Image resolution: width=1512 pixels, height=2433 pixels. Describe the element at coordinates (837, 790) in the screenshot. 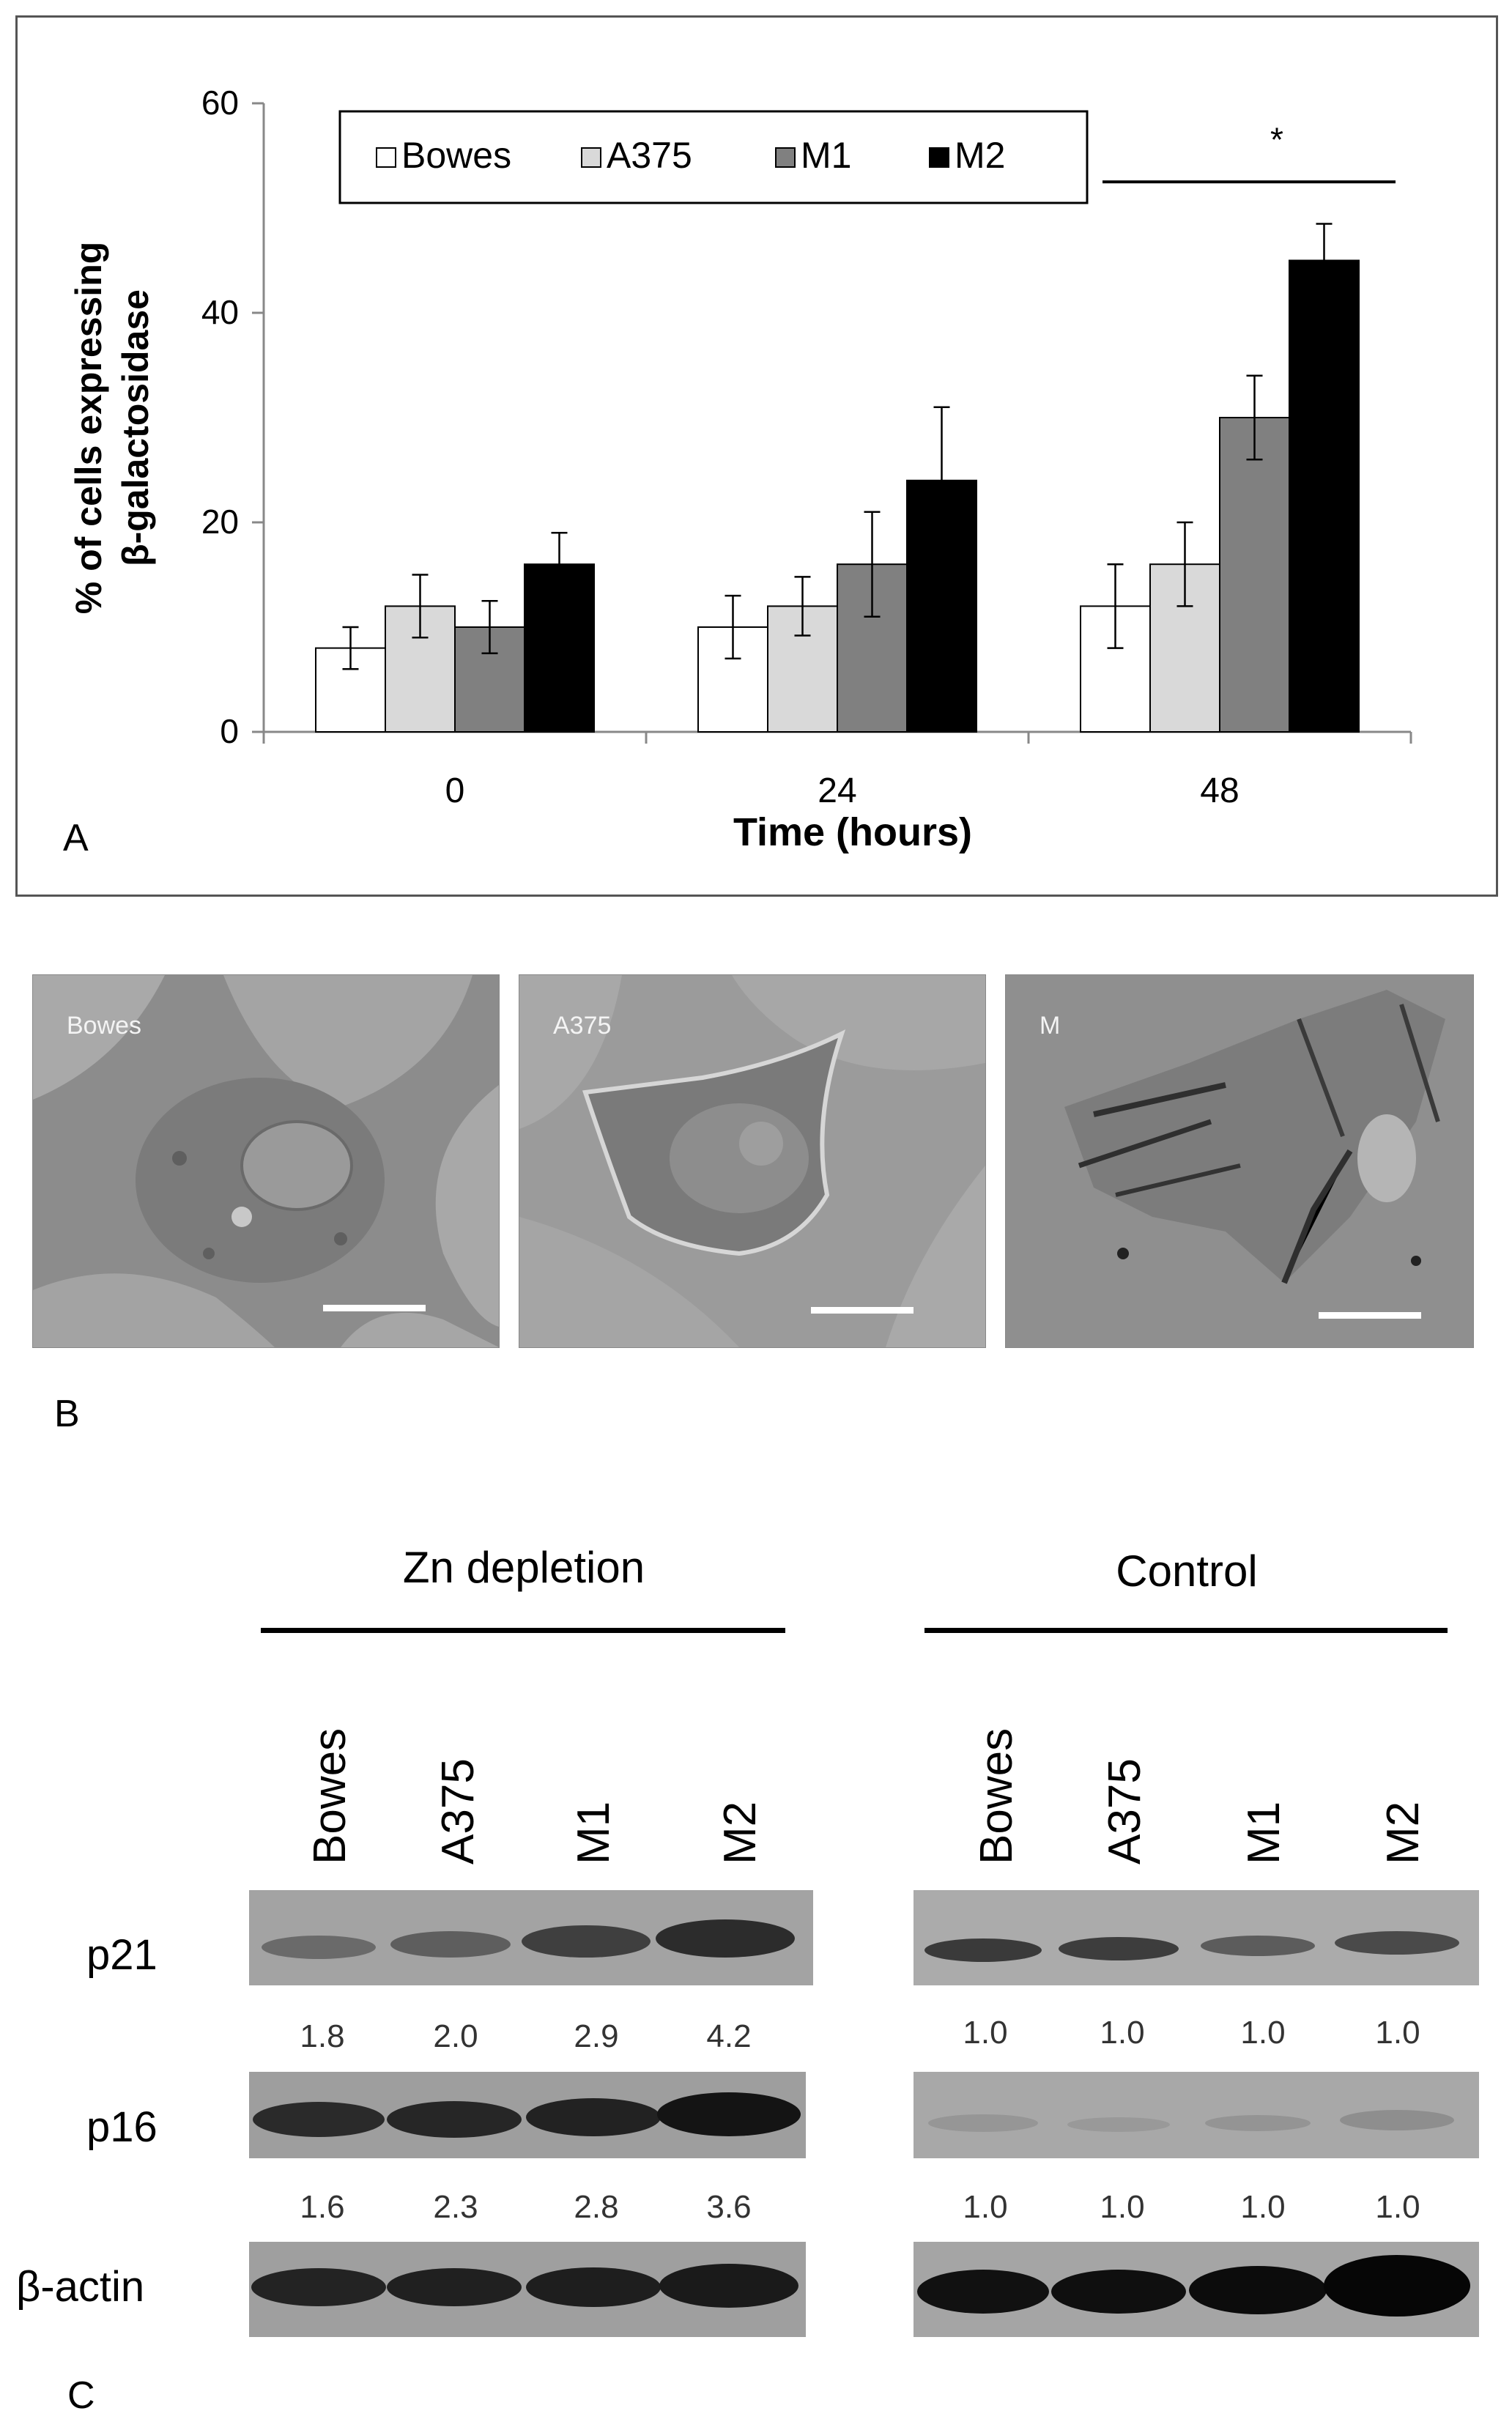

I see `x-tick-label: 24` at that location.